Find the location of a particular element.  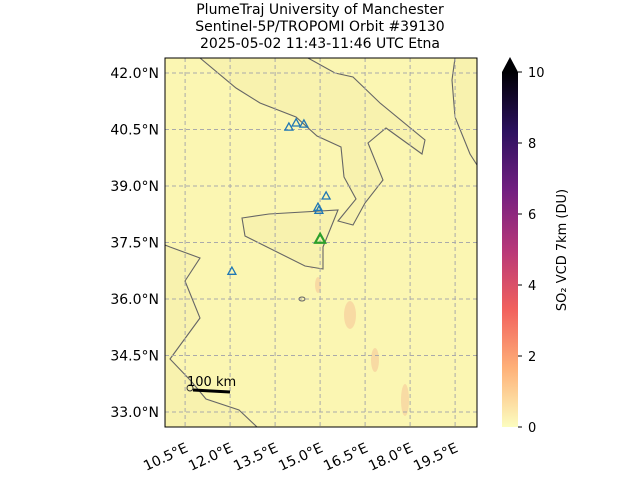

colorbar-tick-label: 6 is located at coordinates (532, 215).